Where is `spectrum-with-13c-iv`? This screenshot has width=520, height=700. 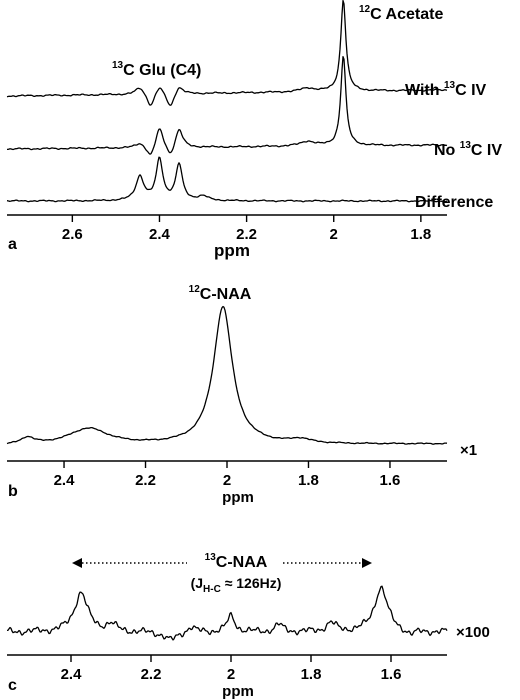 spectrum-with-13c-iv is located at coordinates (227, 53).